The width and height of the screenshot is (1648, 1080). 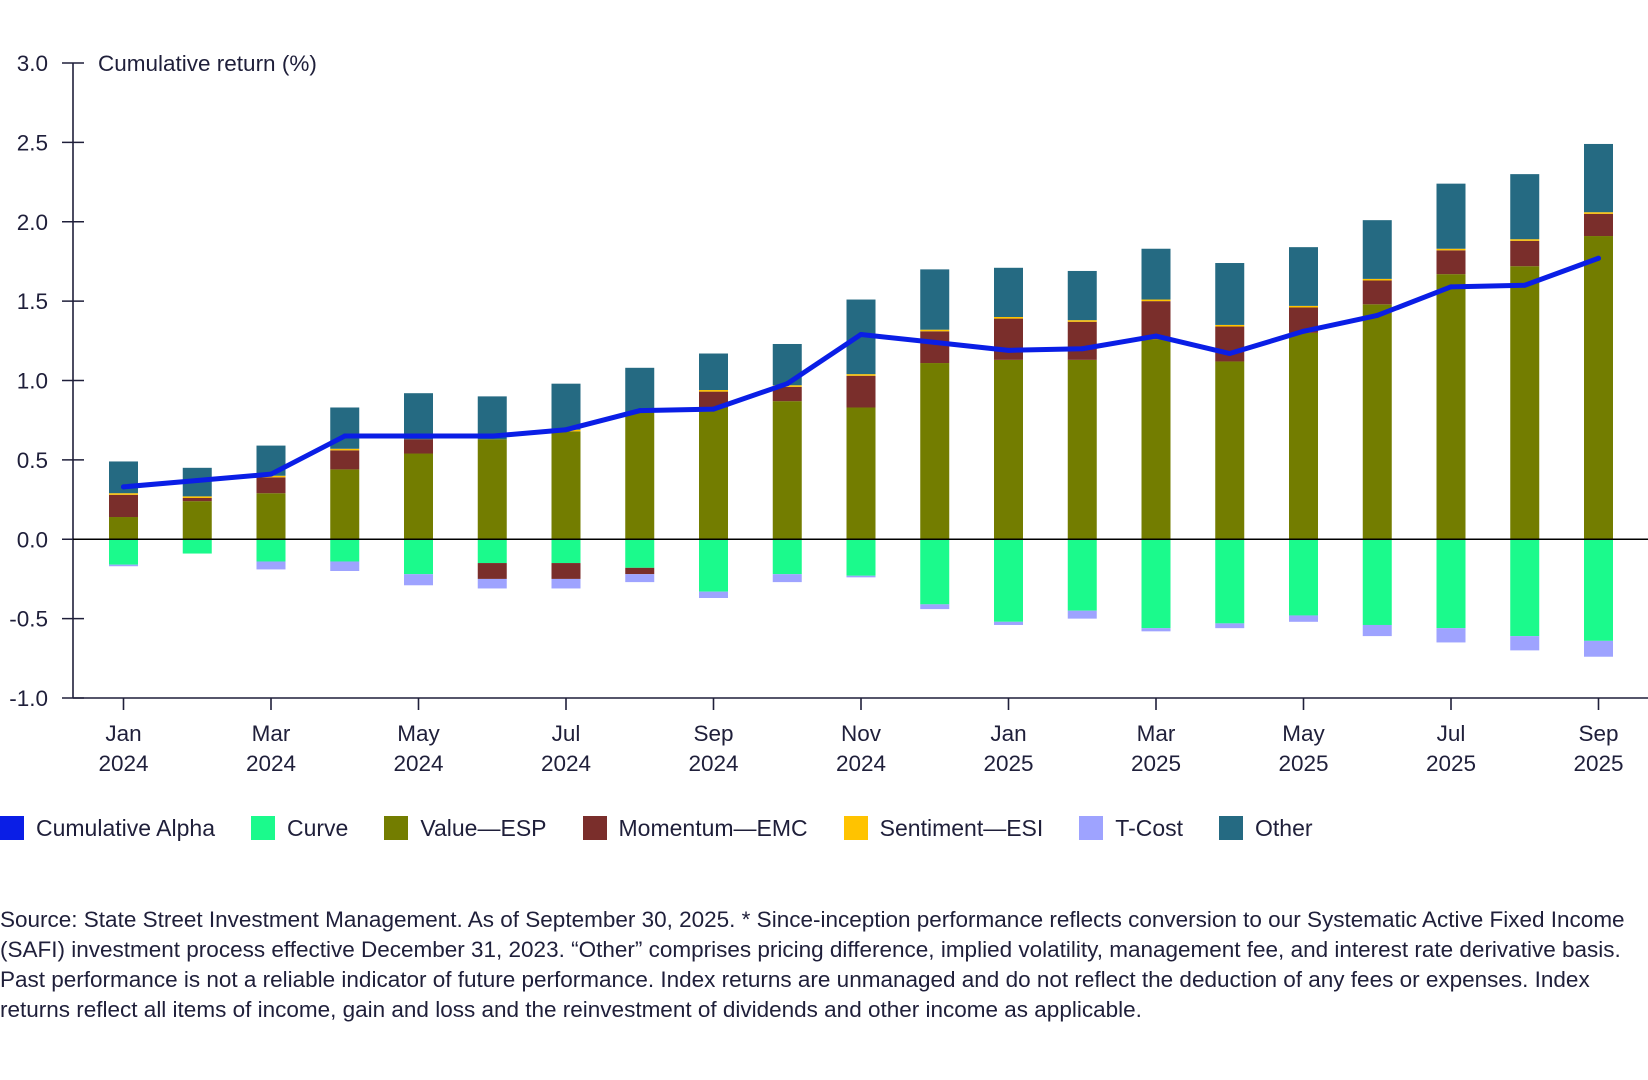 What do you see at coordinates (713, 827) in the screenshot?
I see `legend-label: Momentum—EMC` at bounding box center [713, 827].